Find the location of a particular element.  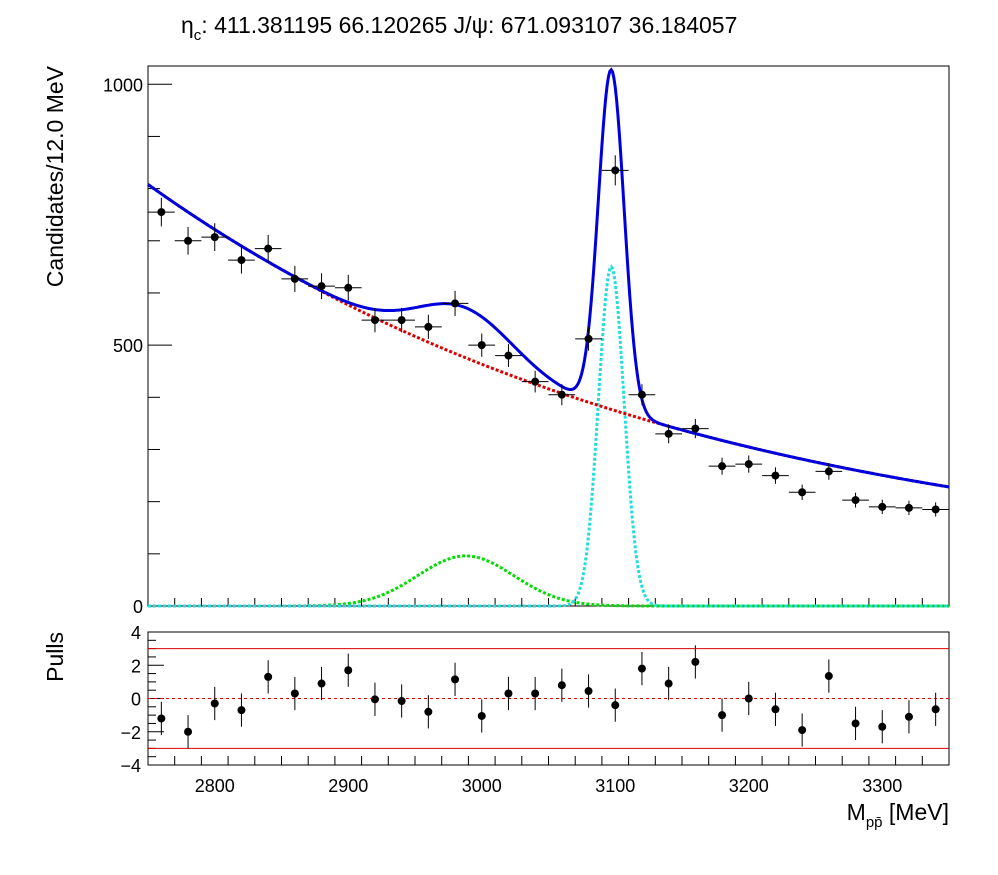

pull-y-tick-label: −4 is located at coordinates (130, 766).